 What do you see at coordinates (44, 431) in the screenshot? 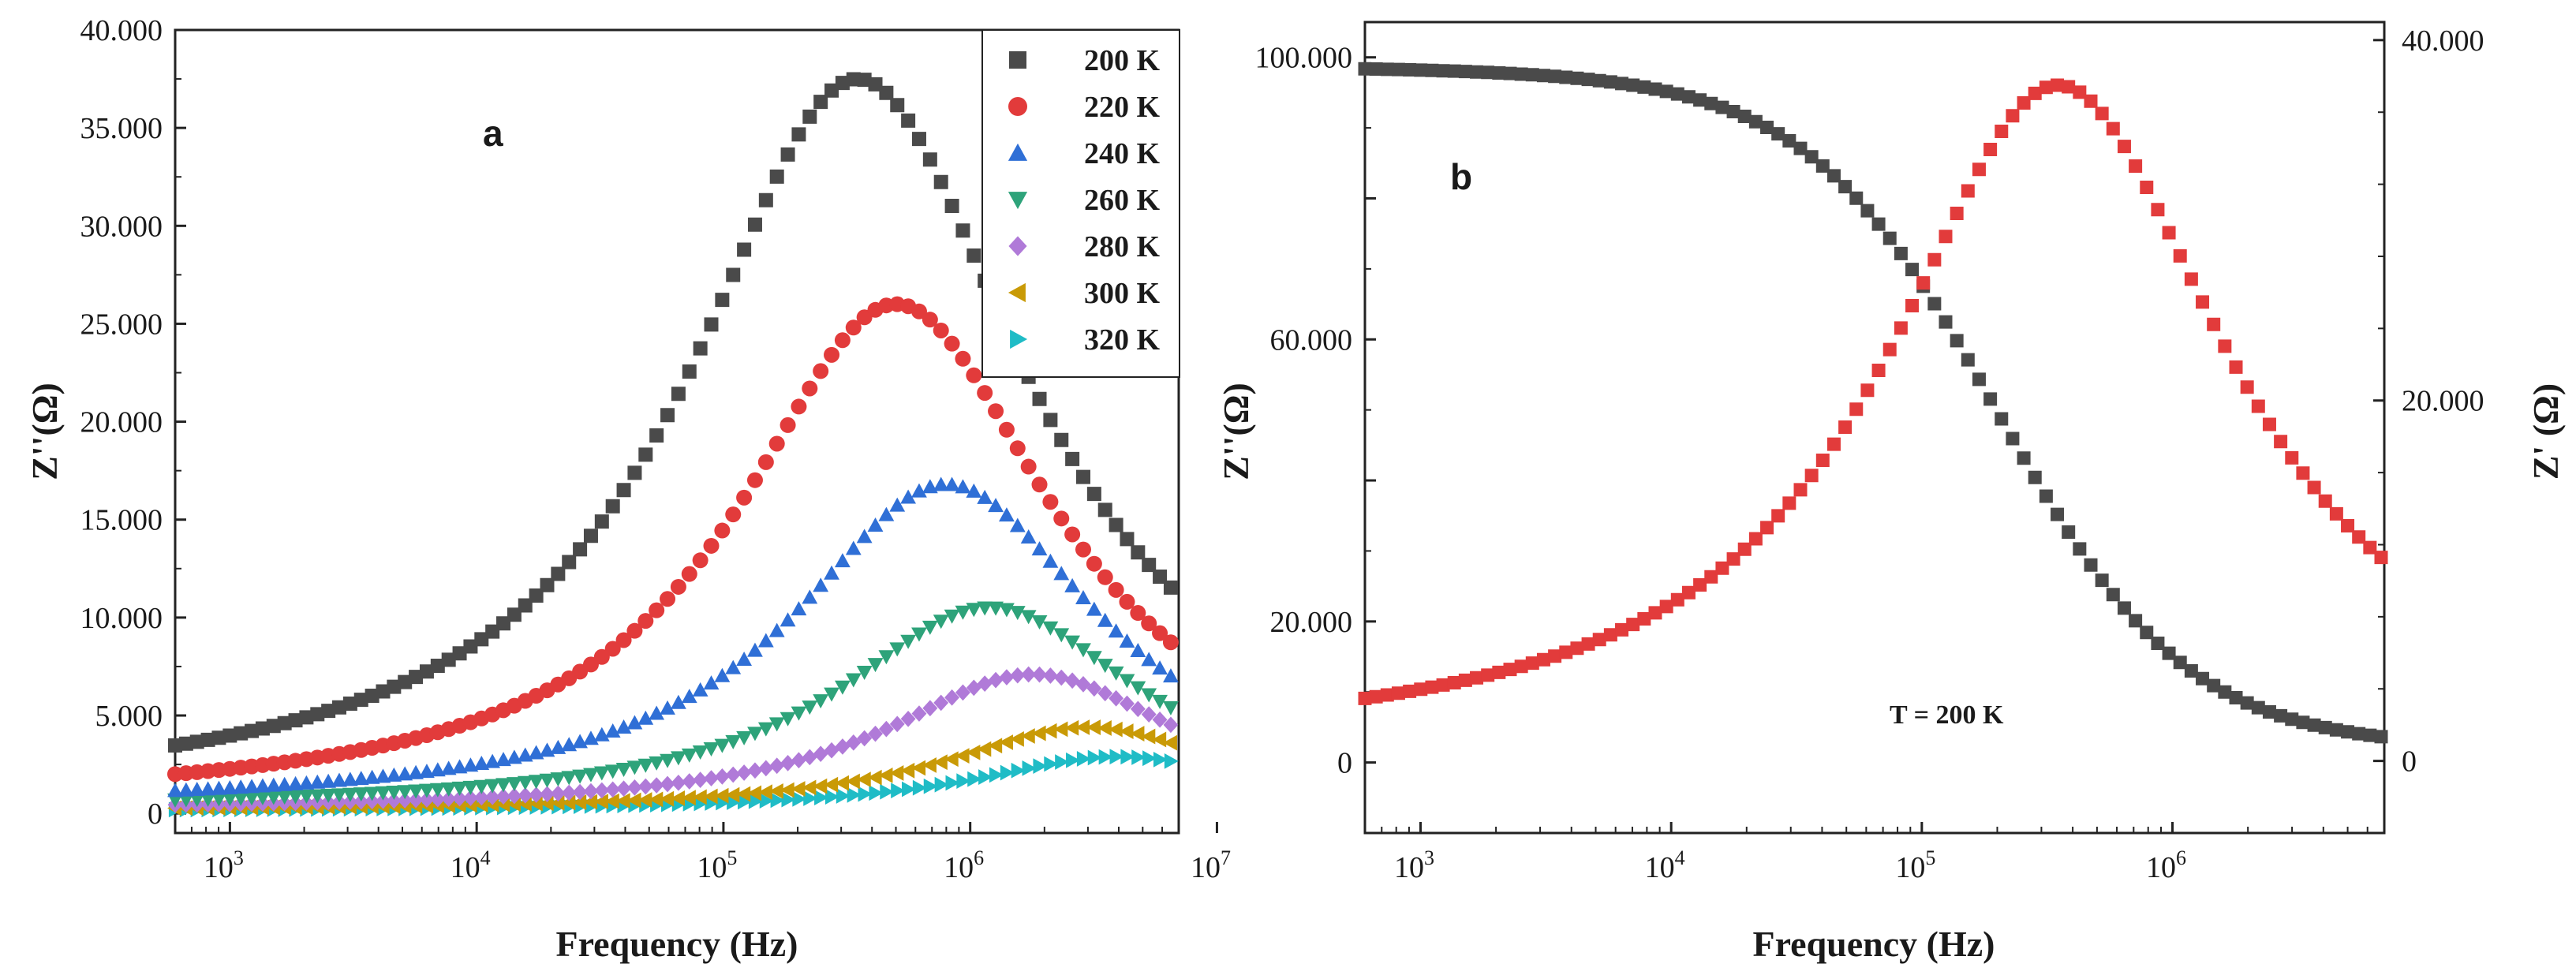
I see `panel-a-ylabel: Z''(Ω)` at bounding box center [44, 431].